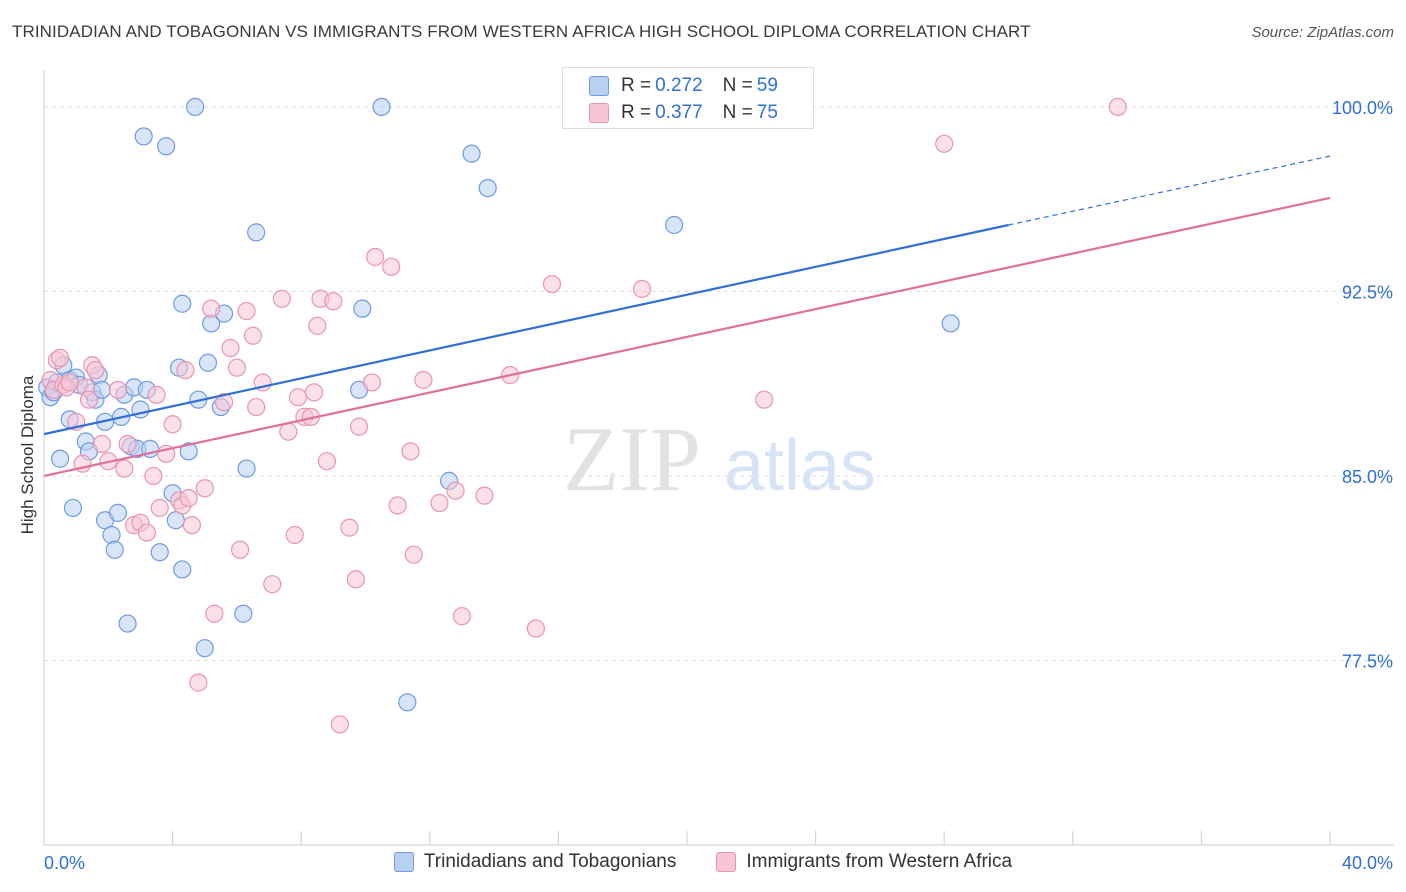 The height and width of the screenshot is (892, 1406). What do you see at coordinates (27, 454) in the screenshot?
I see `y-axis-label: High School Diploma` at bounding box center [27, 454].